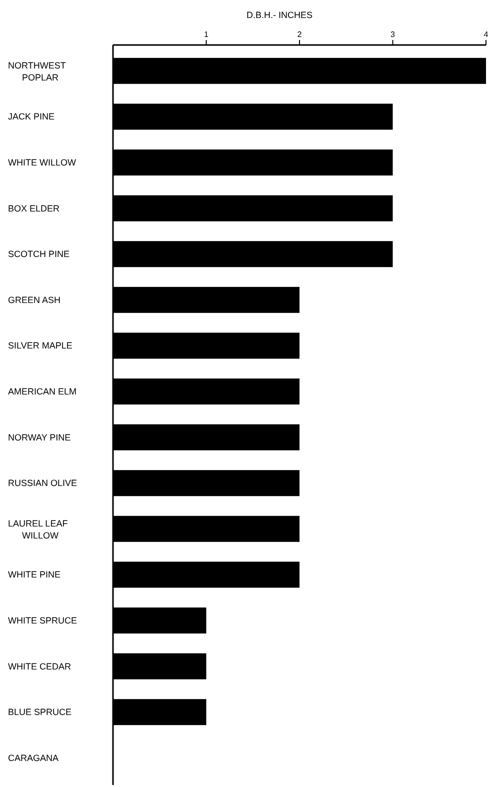  I want to click on y-tick-label: GREEN ASH, so click(34, 299).